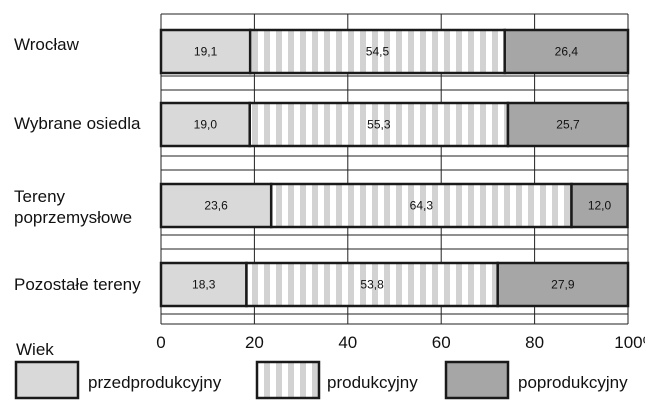  I want to click on x-axis-ticks: 0 20 40 60 80 100%, so click(400, 342).